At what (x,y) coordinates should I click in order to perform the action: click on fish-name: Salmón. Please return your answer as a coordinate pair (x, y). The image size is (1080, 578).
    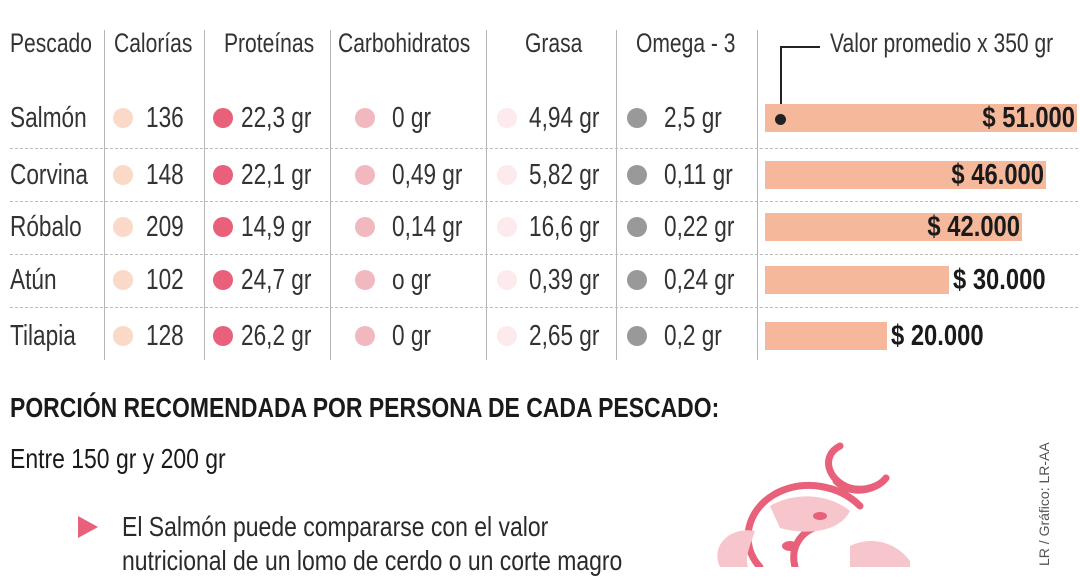
    Looking at the image, I should click on (48, 118).